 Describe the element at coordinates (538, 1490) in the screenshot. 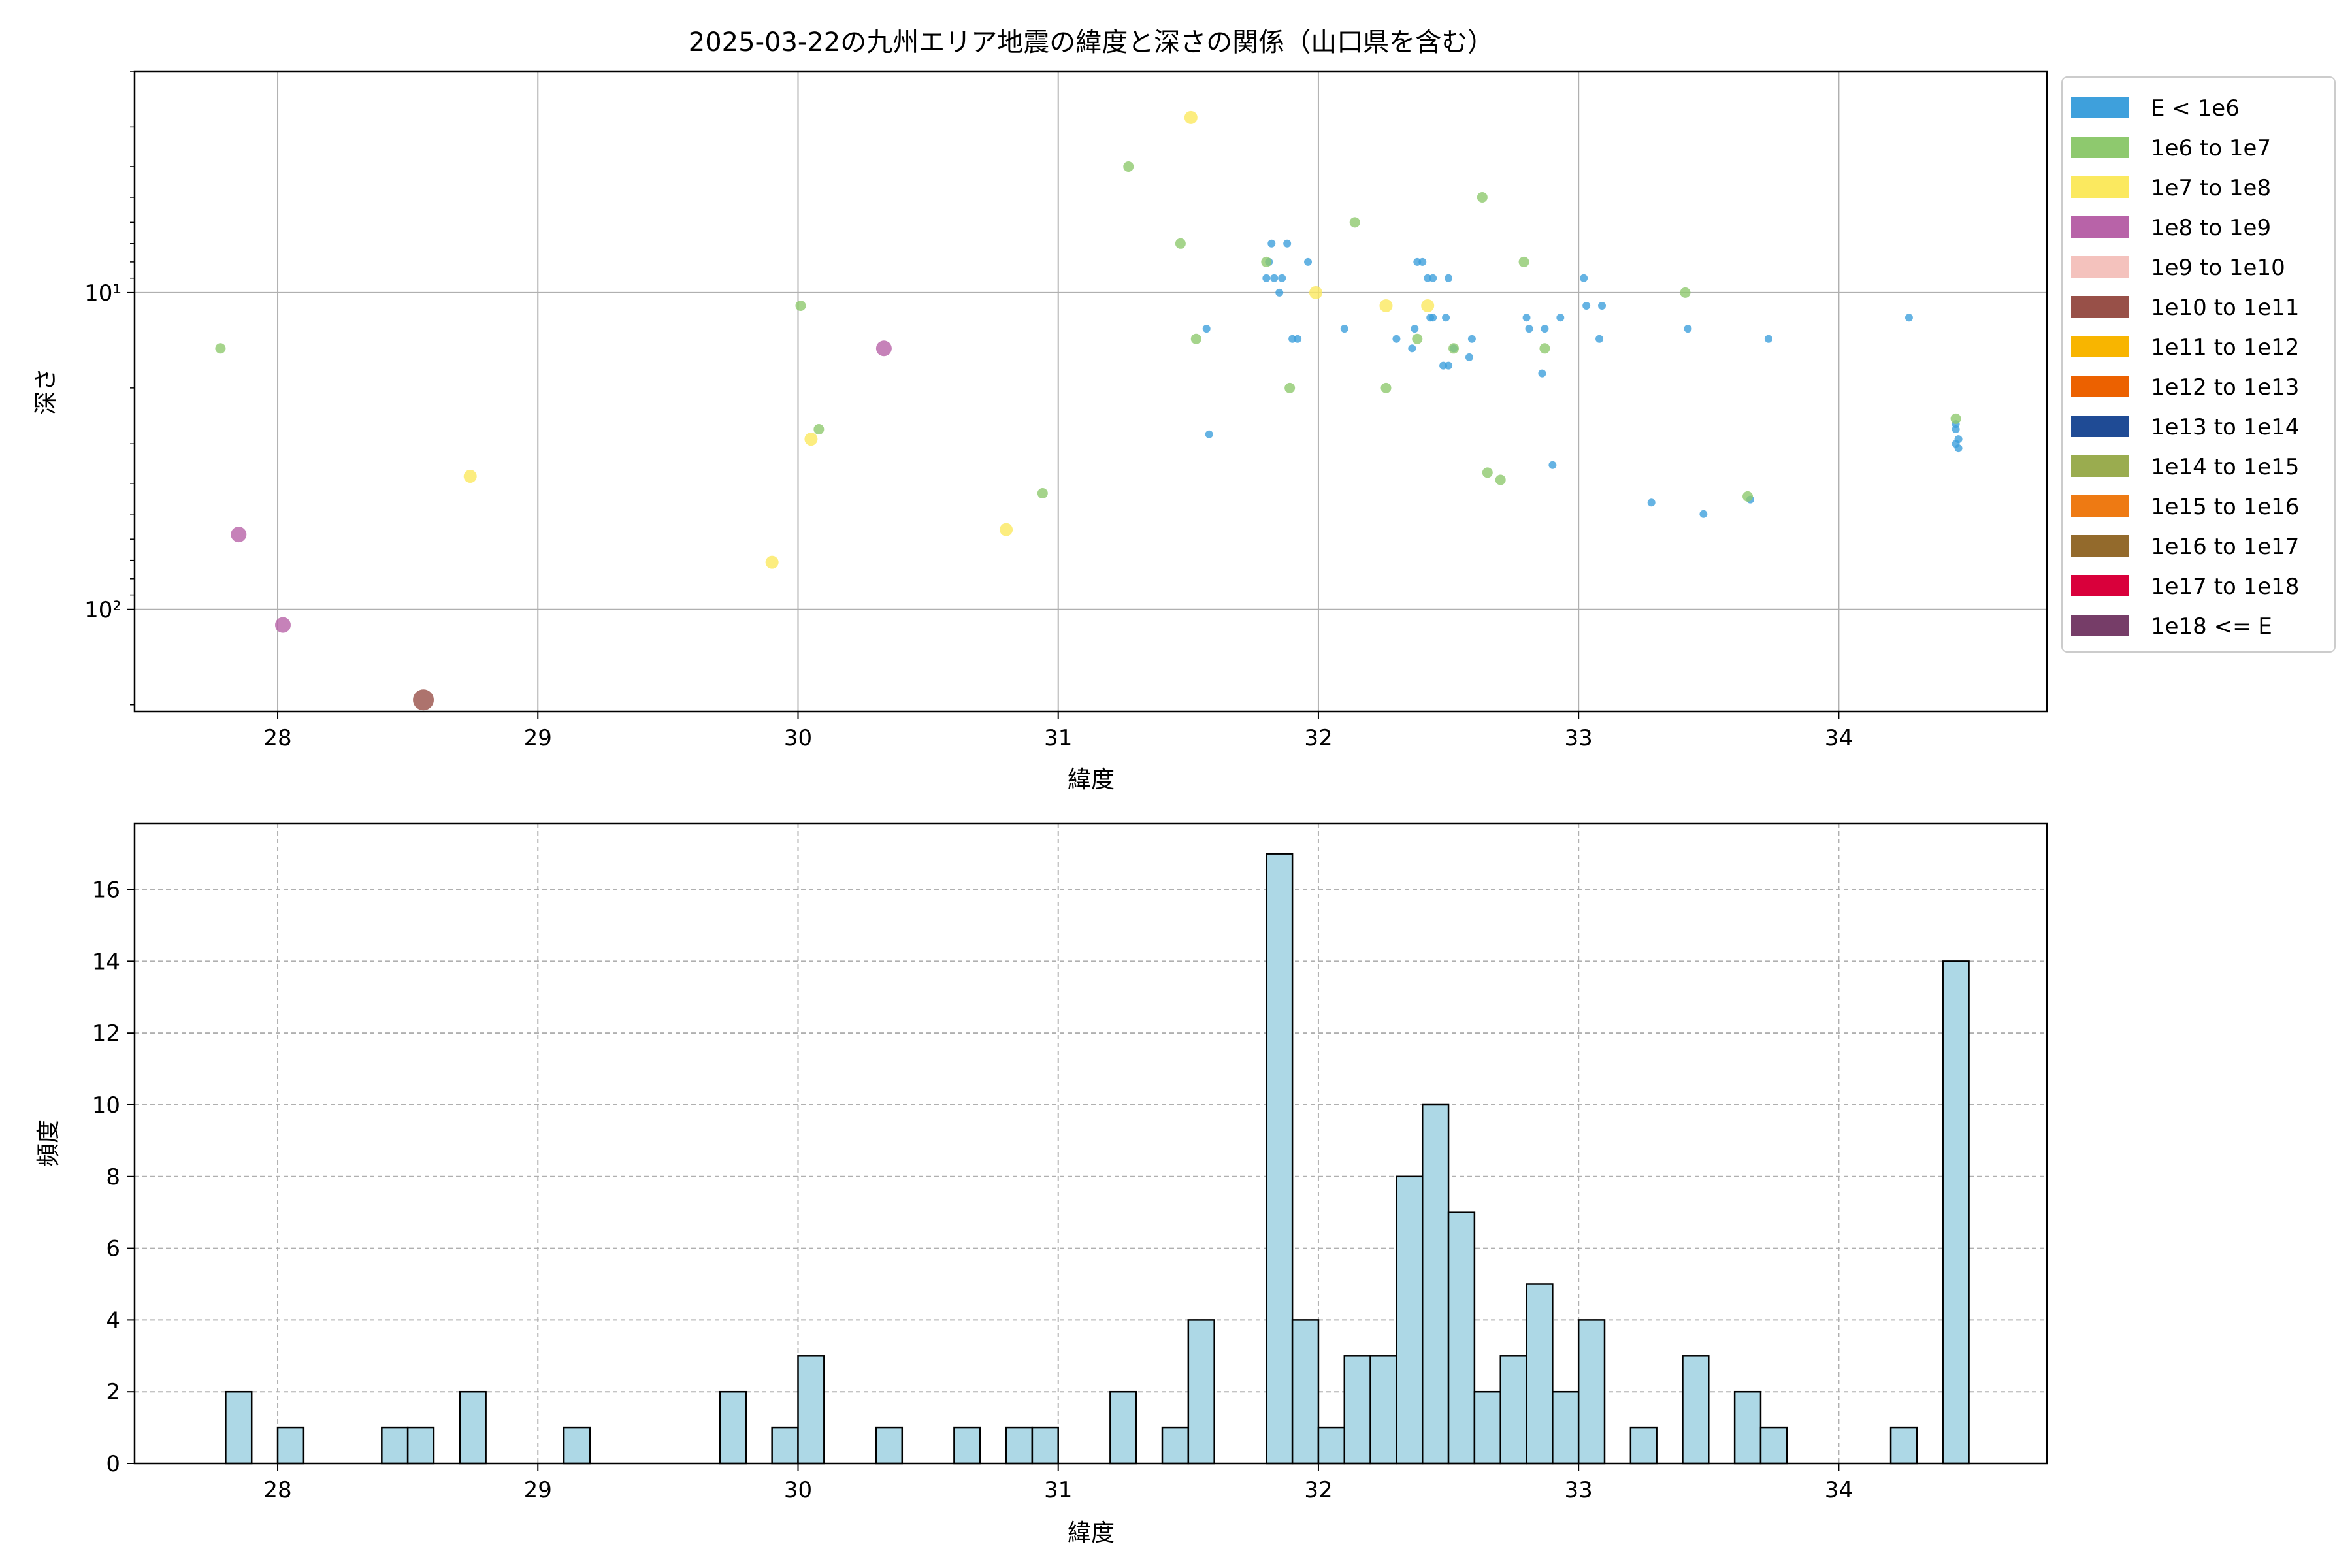

I see `histogram-x-tick-label: 29` at that location.